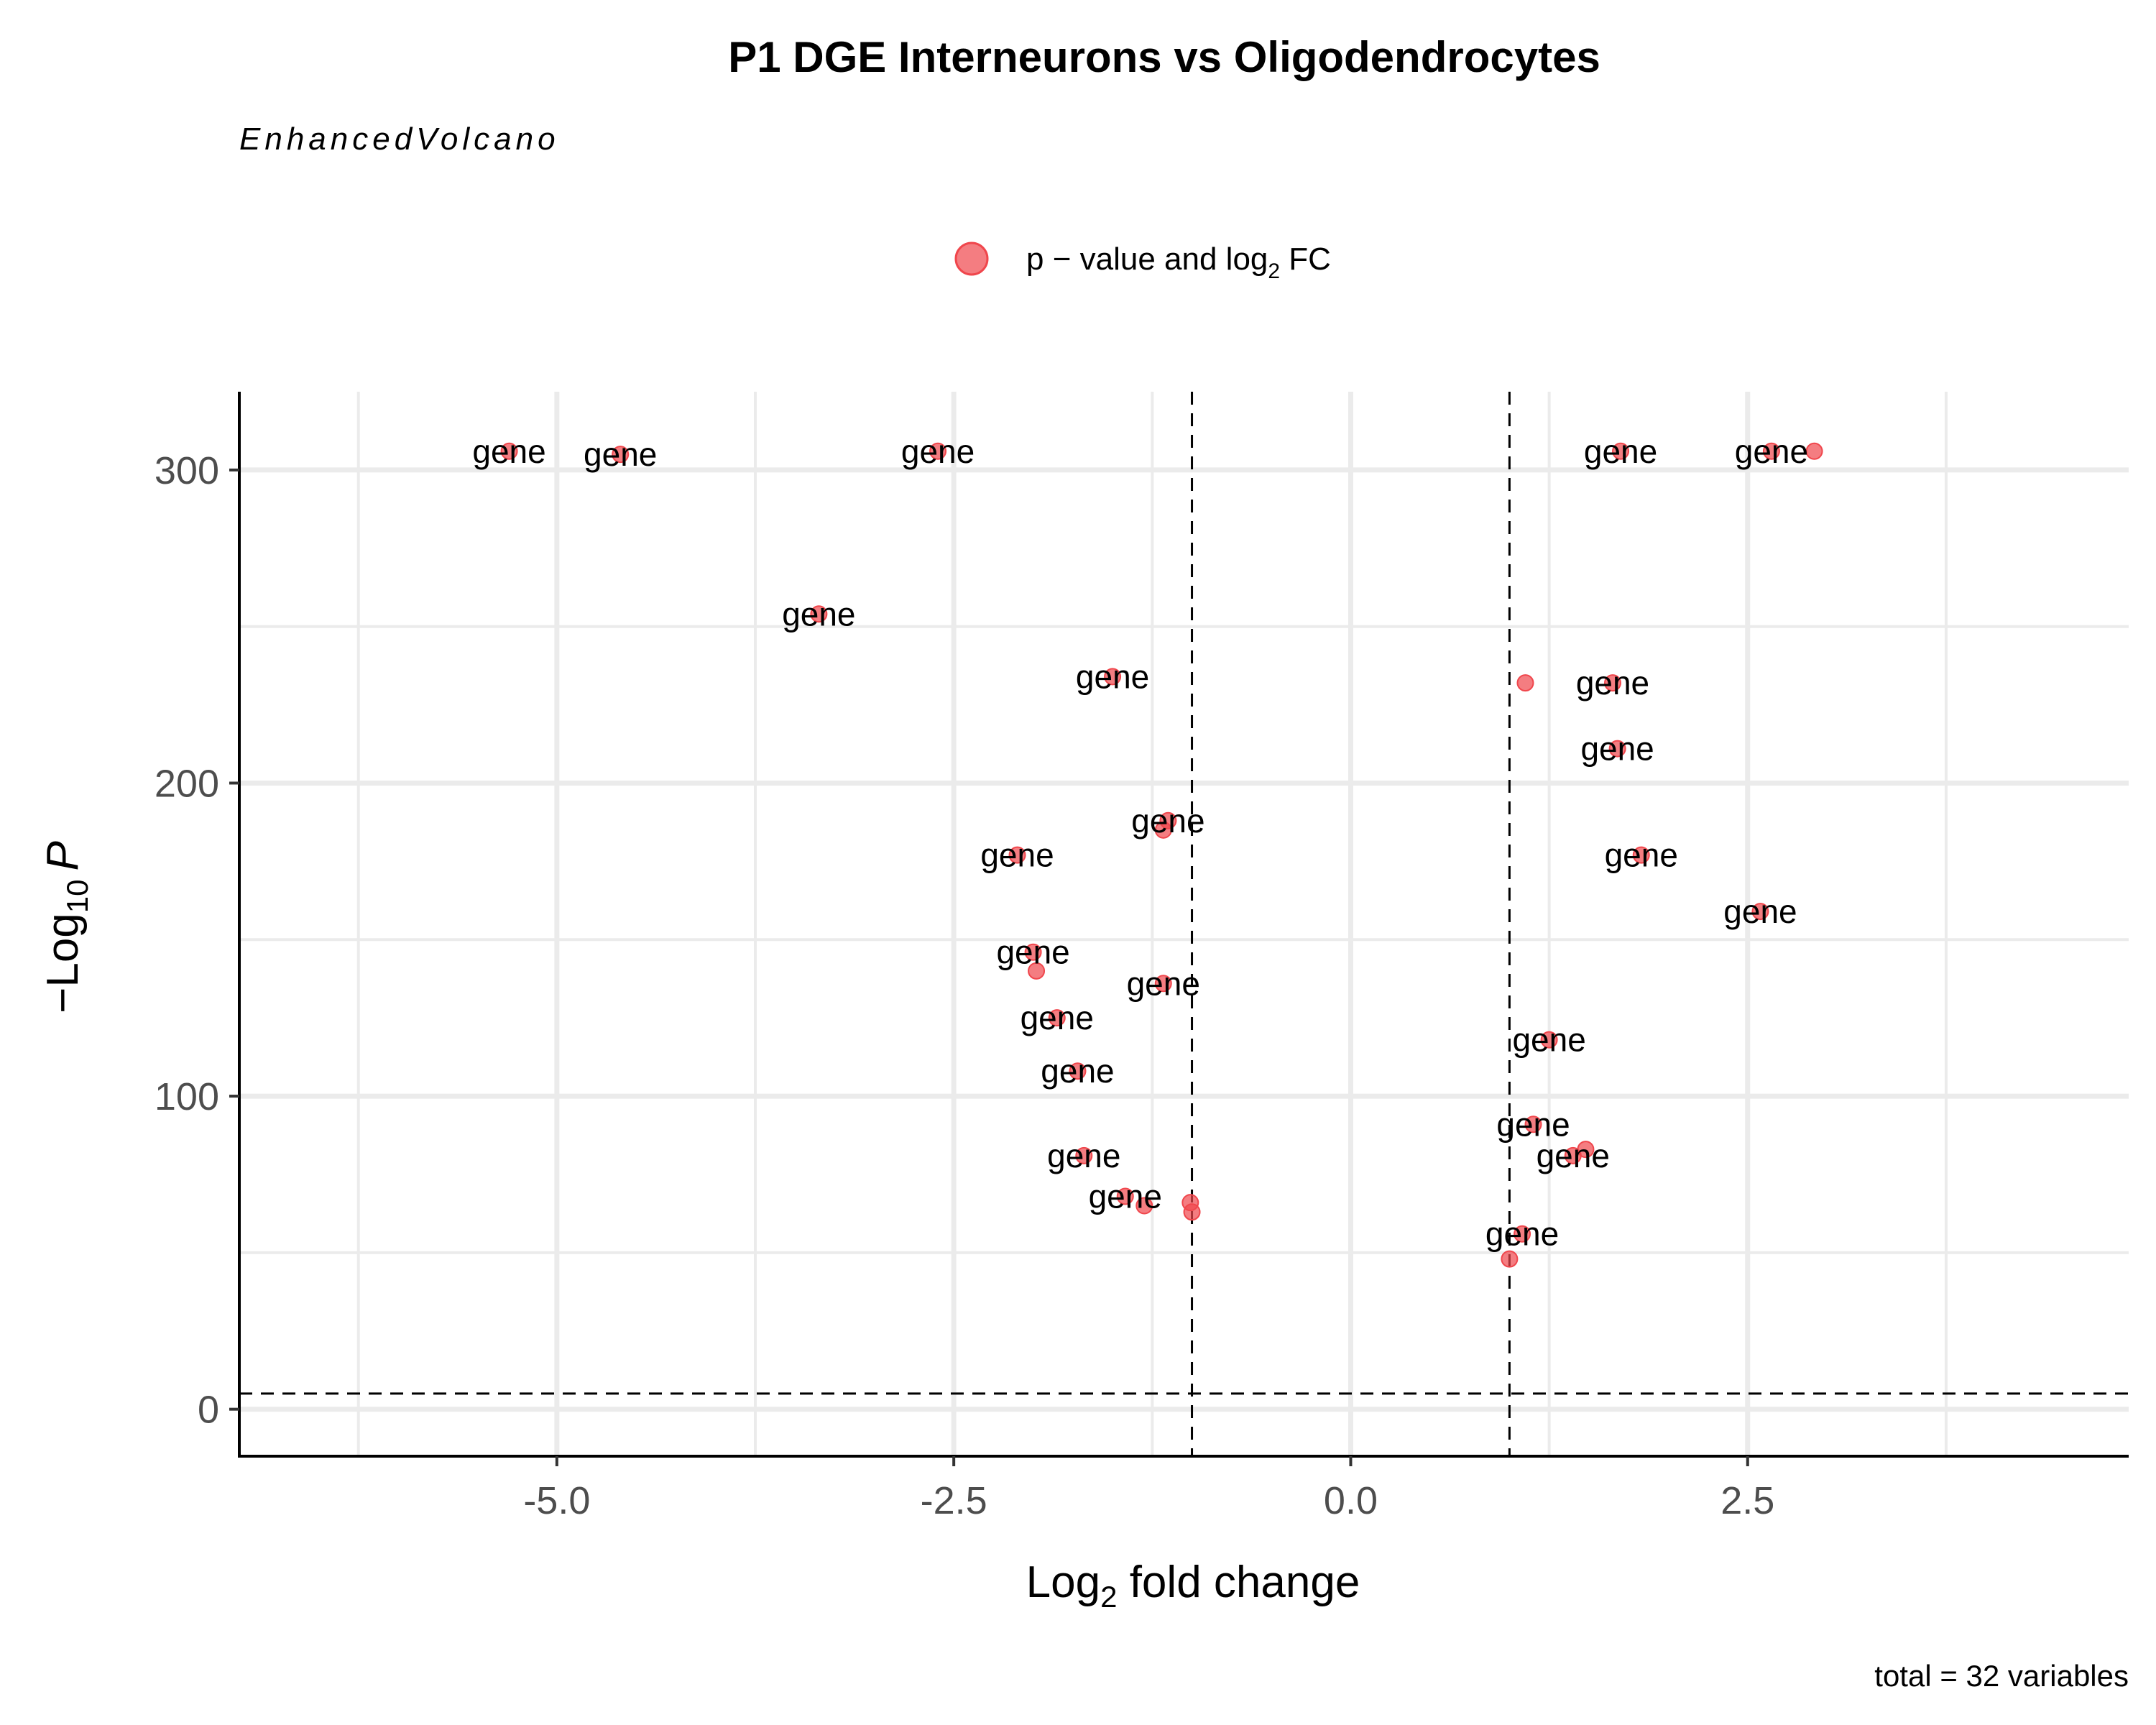  What do you see at coordinates (66, 927) in the screenshot?
I see `y-axis-title: −Log10P` at bounding box center [66, 927].